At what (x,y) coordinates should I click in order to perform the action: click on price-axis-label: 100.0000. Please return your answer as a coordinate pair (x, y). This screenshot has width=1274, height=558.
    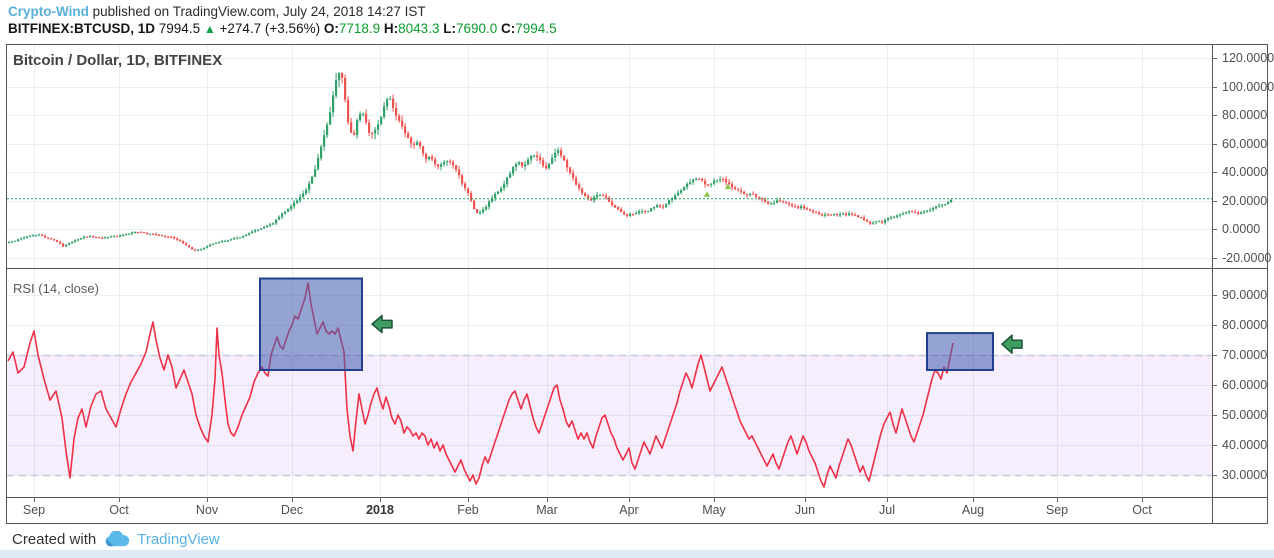
    Looking at the image, I should click on (1248, 87).